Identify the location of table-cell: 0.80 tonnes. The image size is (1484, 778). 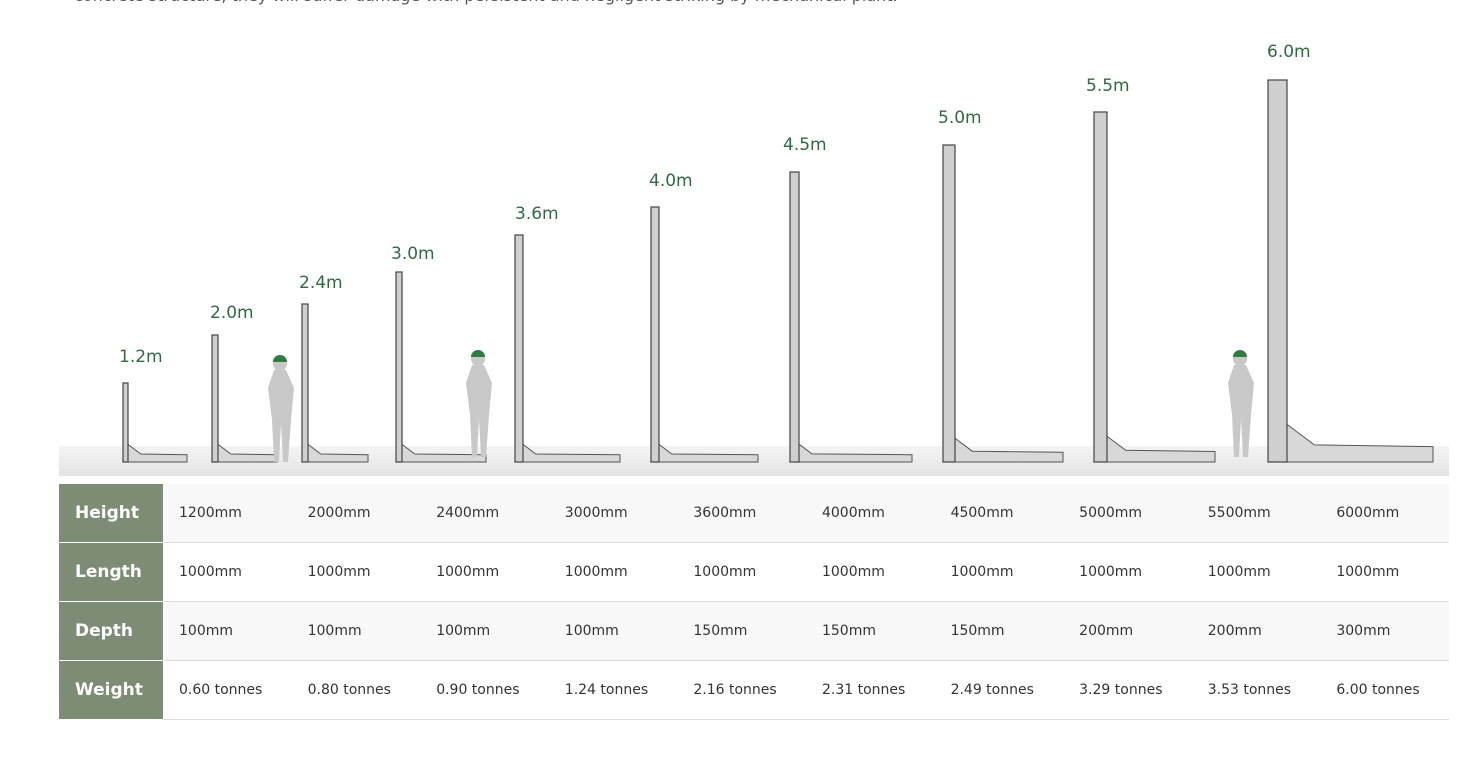
(356, 690).